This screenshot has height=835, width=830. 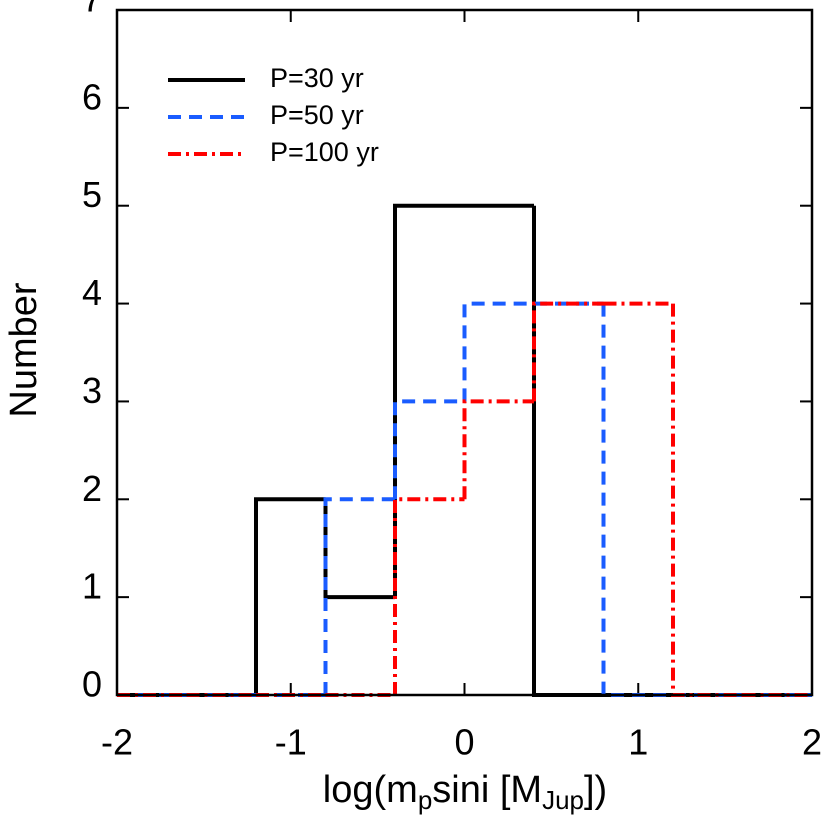 What do you see at coordinates (563, 800) in the screenshot?
I see `x-label-sub: Jup` at bounding box center [563, 800].